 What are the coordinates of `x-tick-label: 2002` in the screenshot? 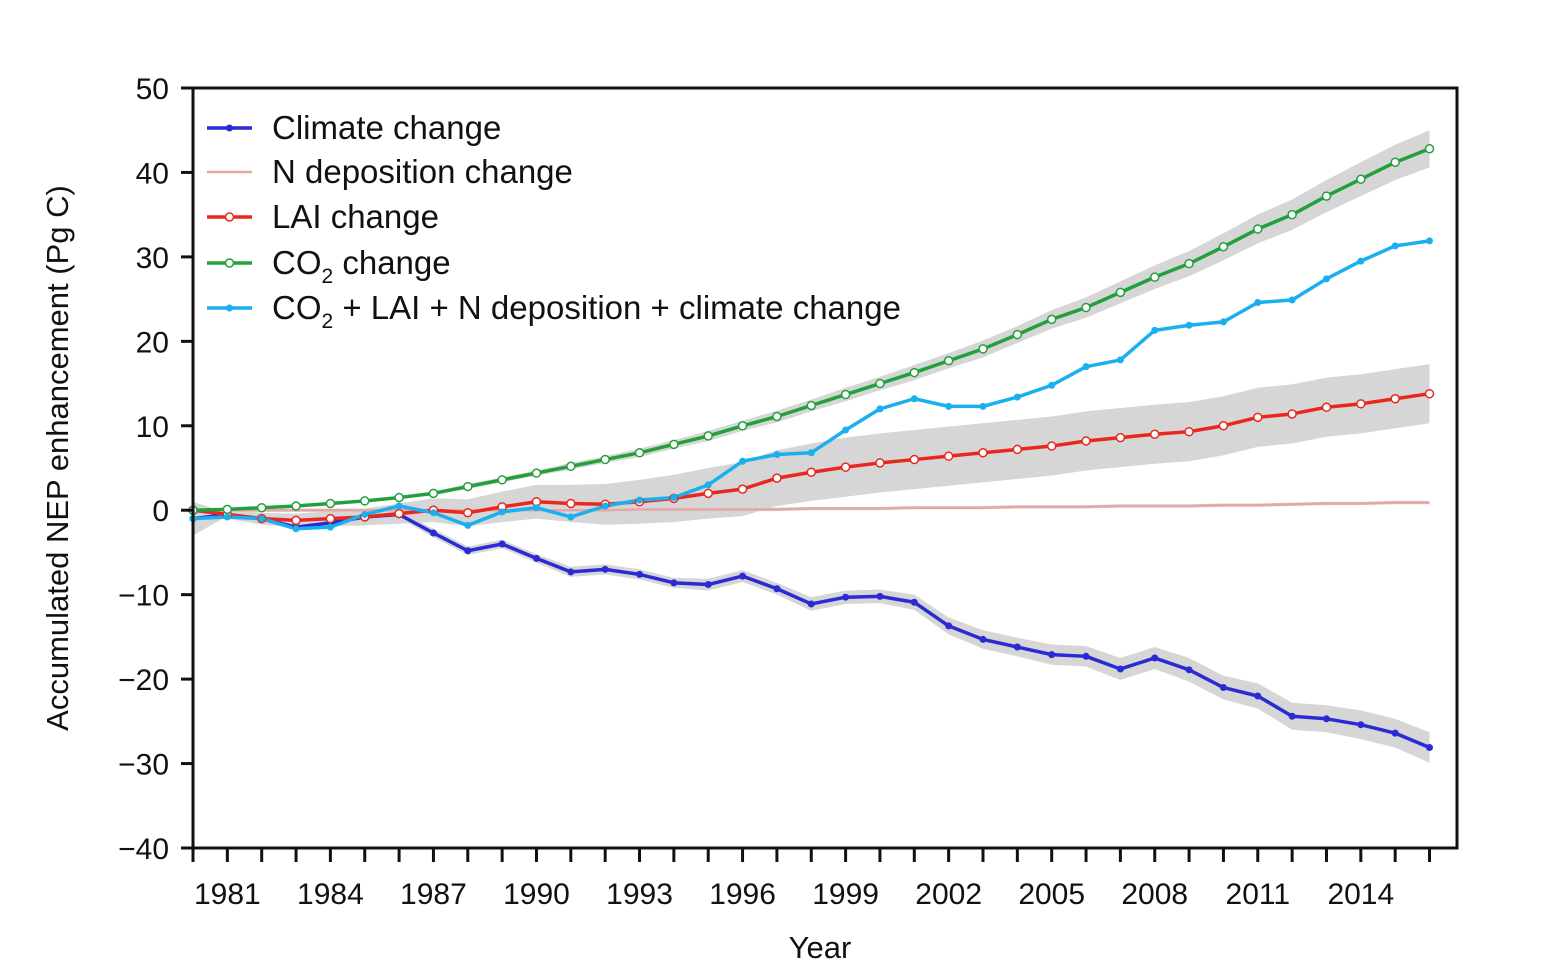 It's located at (948, 894).